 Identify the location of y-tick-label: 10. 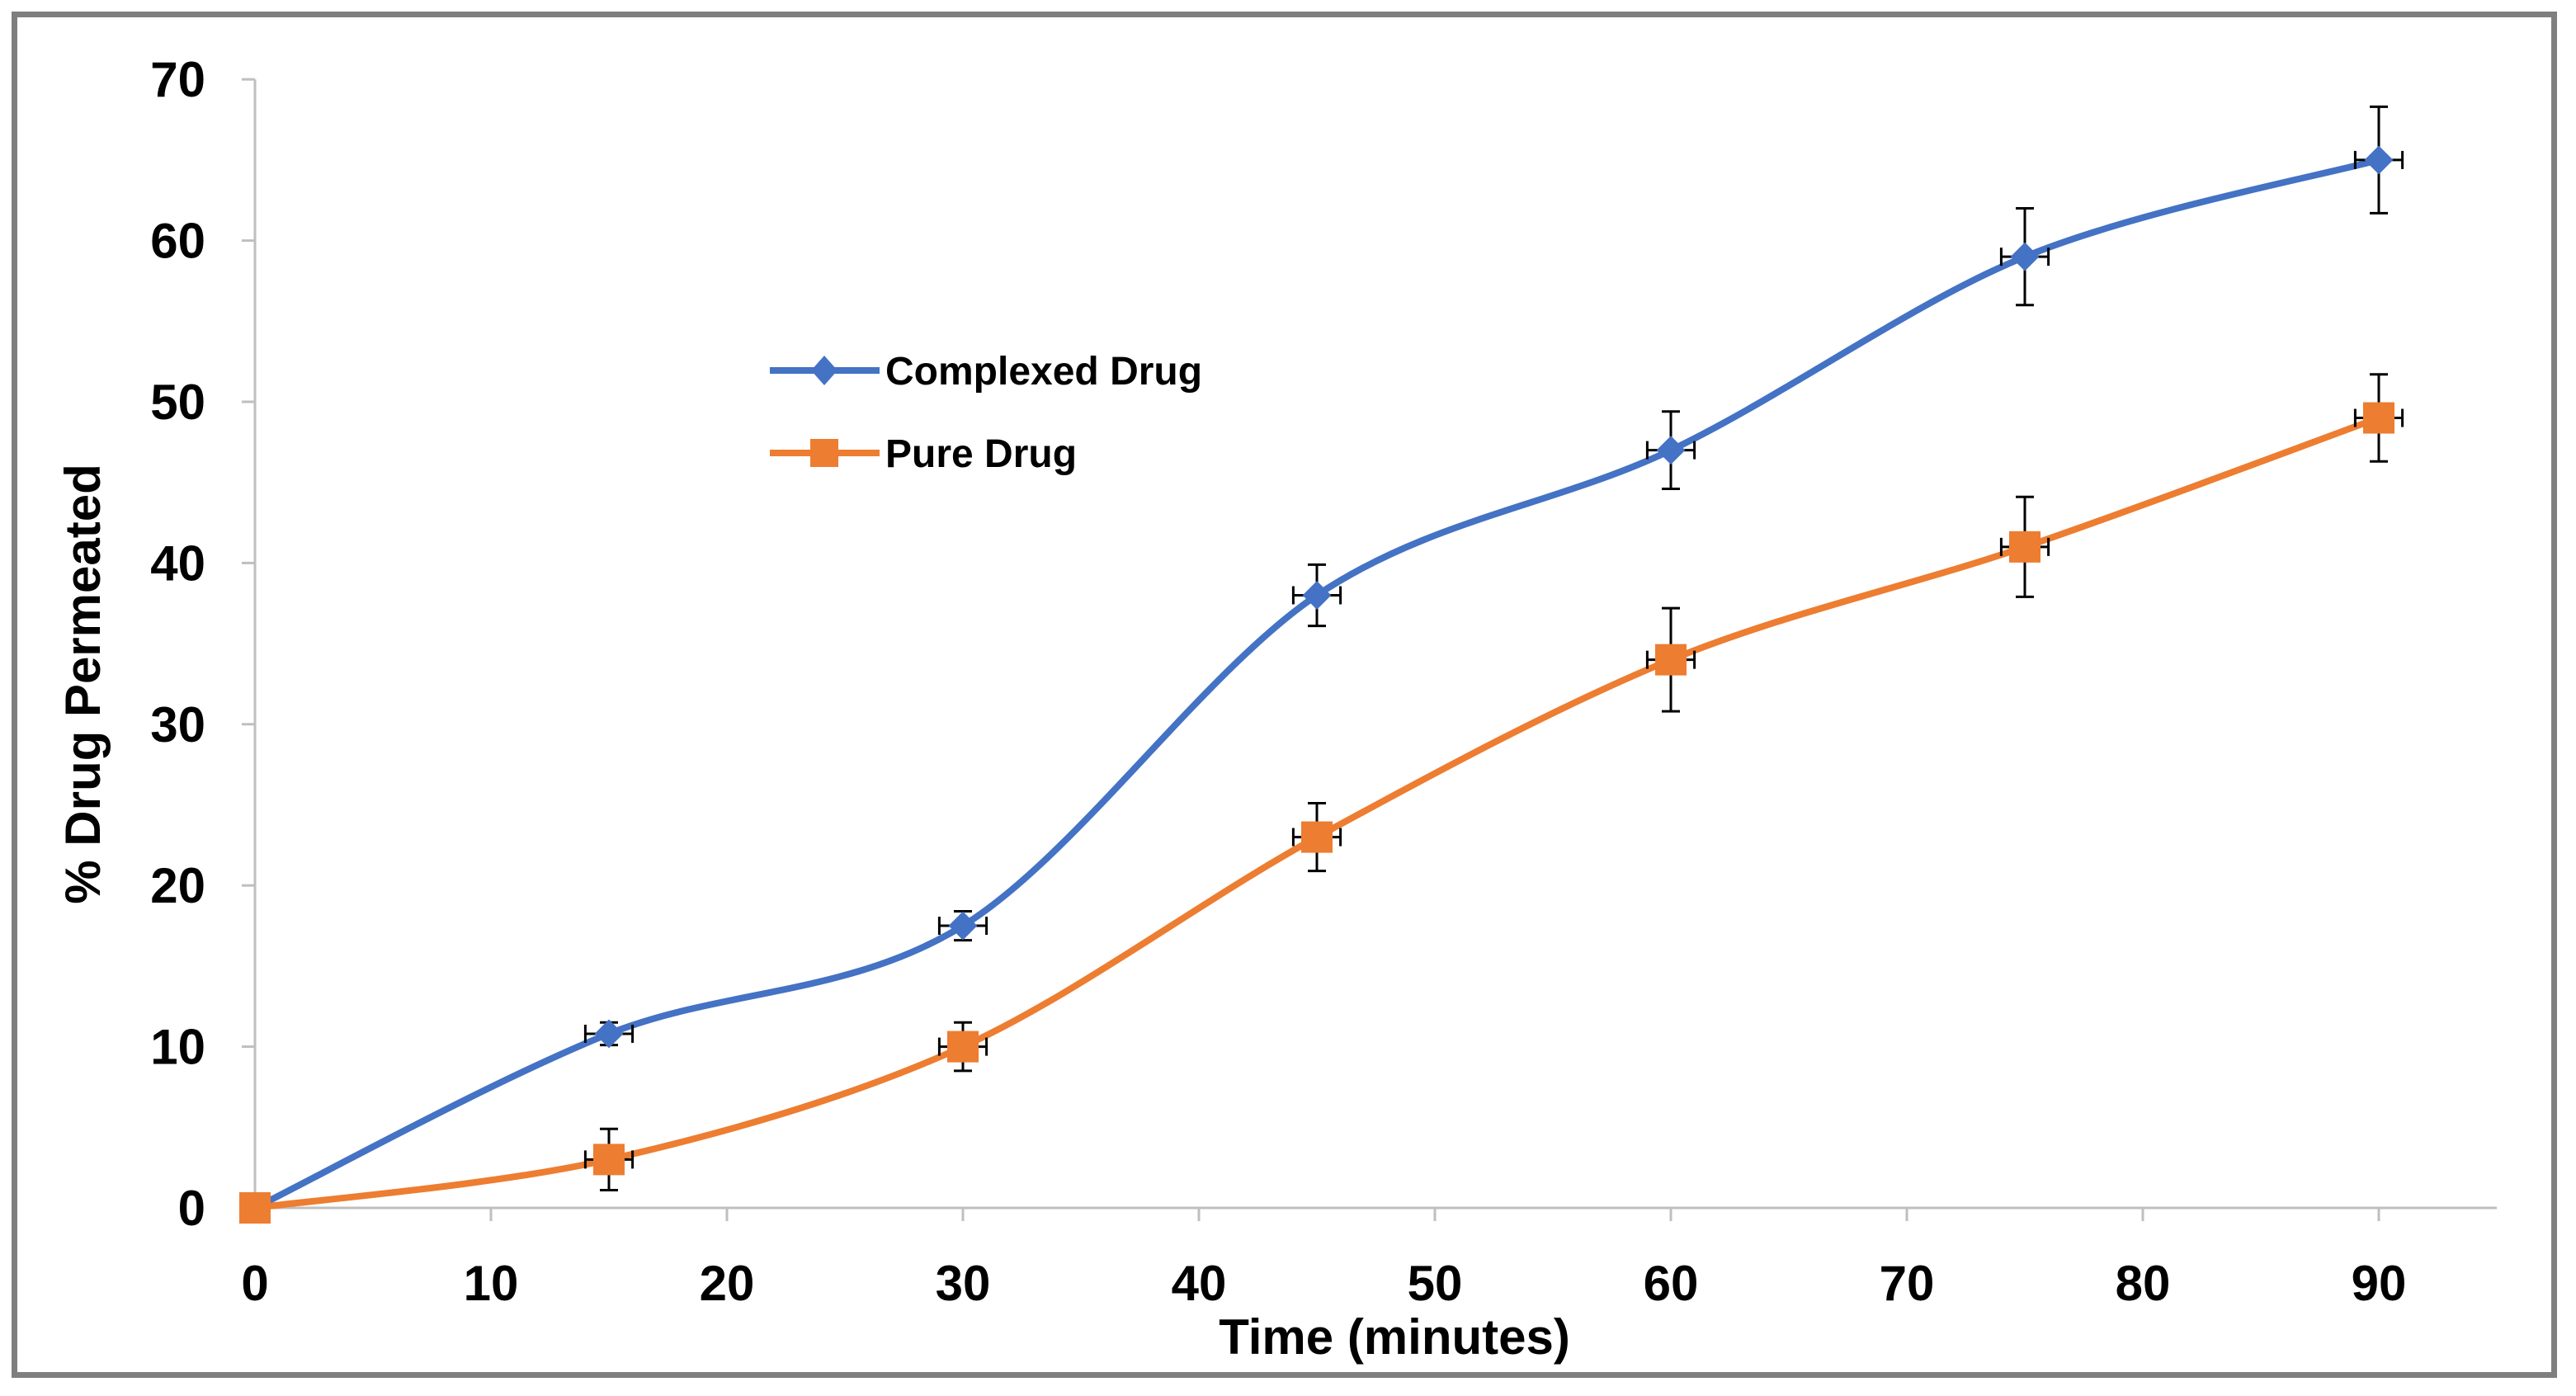
(177, 1047).